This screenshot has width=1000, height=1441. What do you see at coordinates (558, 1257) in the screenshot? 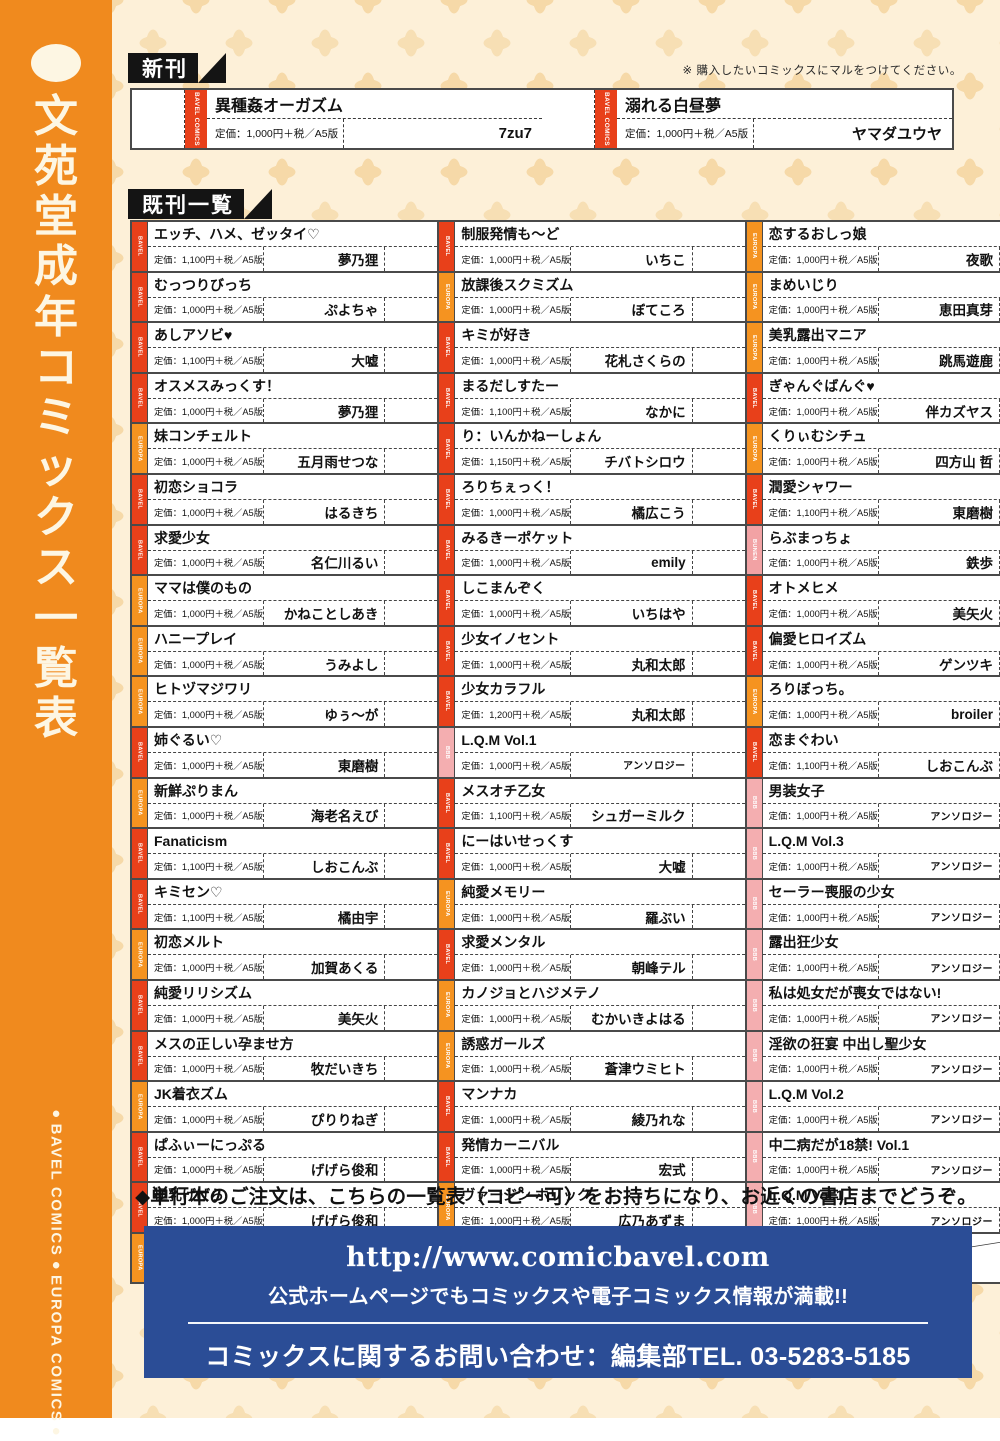
I see `footer-url: http://www.comicbavel.com` at bounding box center [558, 1257].